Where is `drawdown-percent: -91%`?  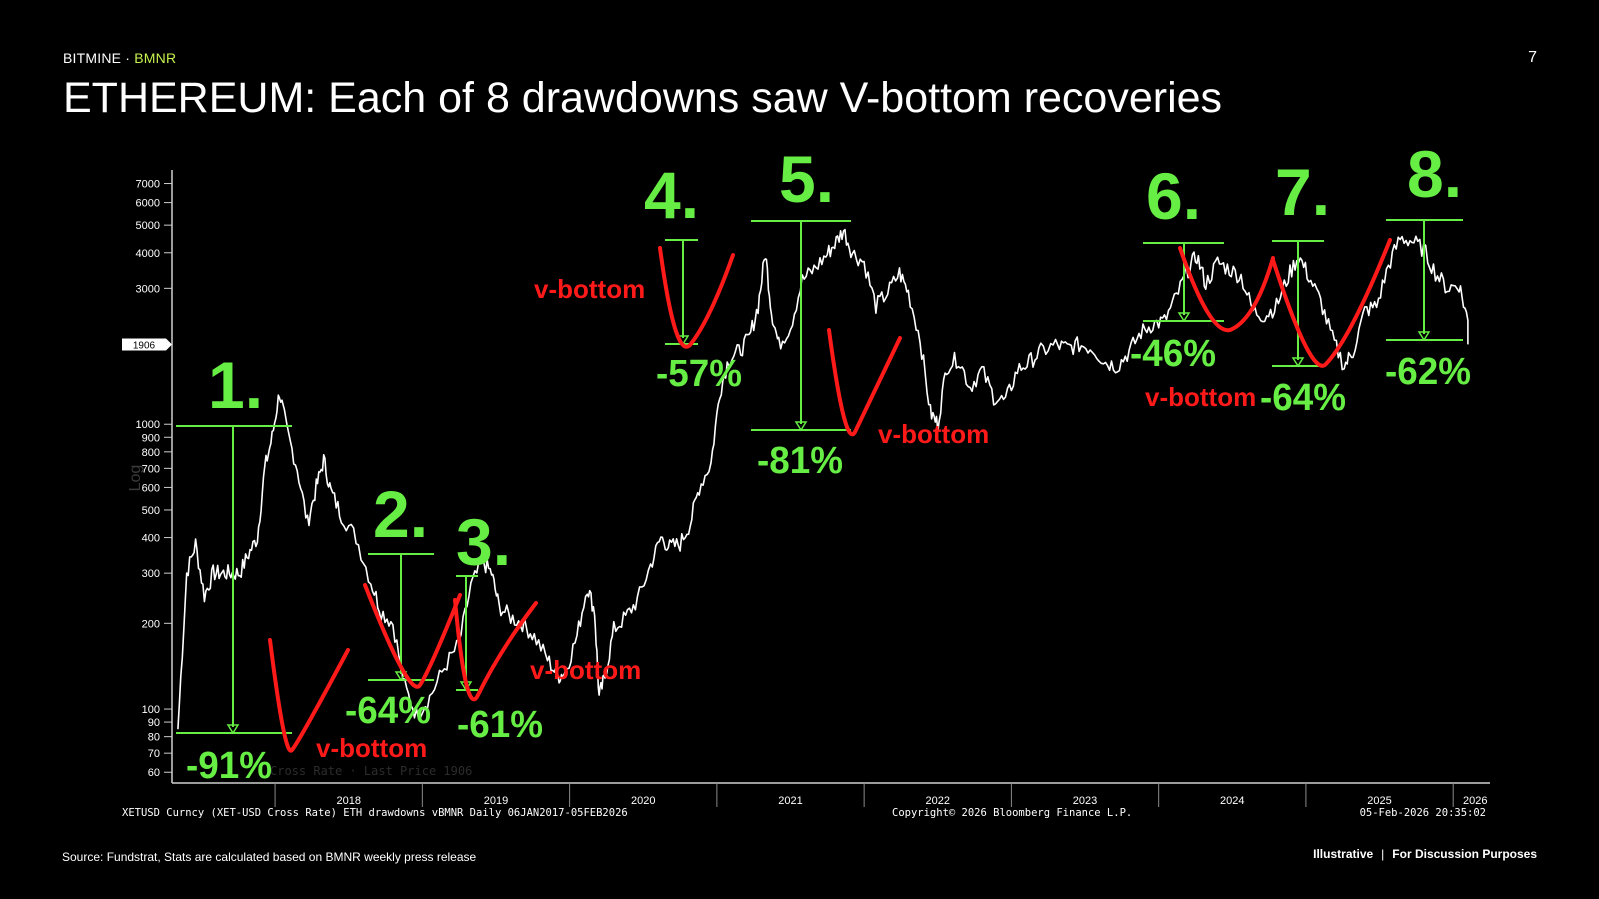 drawdown-percent: -91% is located at coordinates (229, 766).